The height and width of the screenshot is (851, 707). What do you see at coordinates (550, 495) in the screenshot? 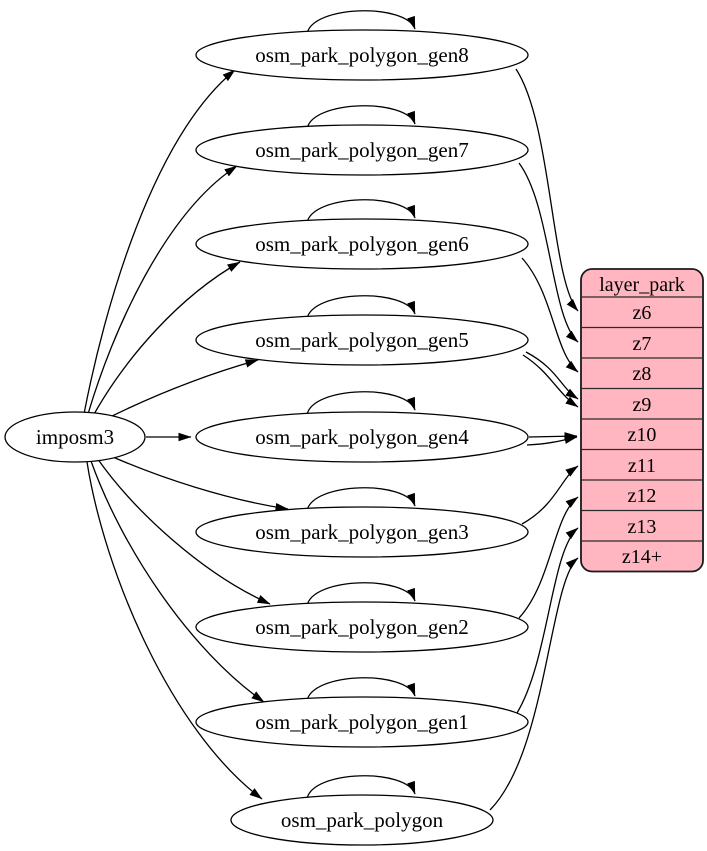
I see `edge-gen3-z11` at bounding box center [550, 495].